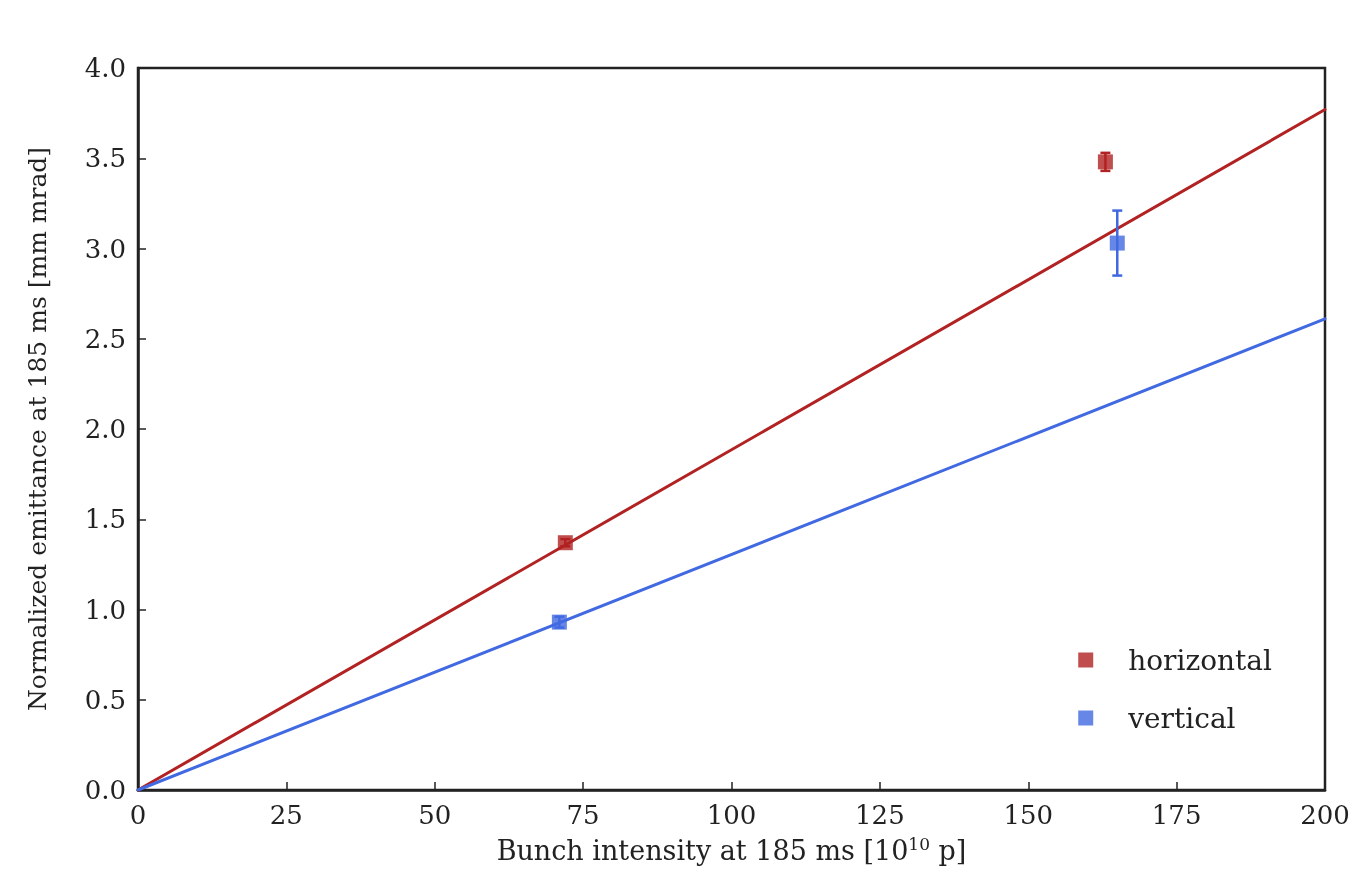  I want to click on x-tick-label: 150, so click(1028, 815).